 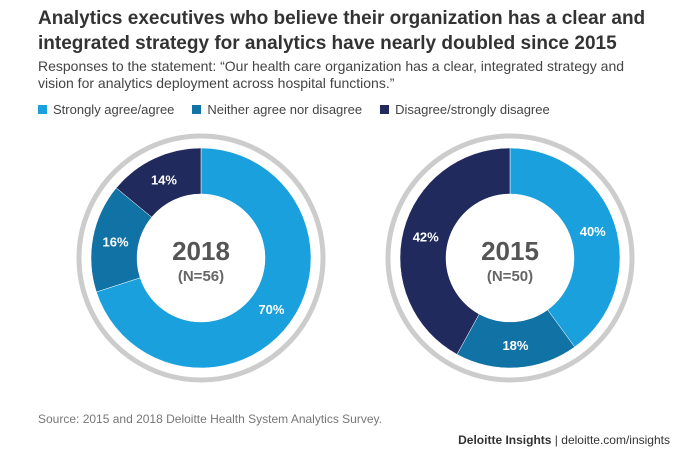 I want to click on legend-label-neutral: Neither agree nor disagree, so click(x=285, y=109).